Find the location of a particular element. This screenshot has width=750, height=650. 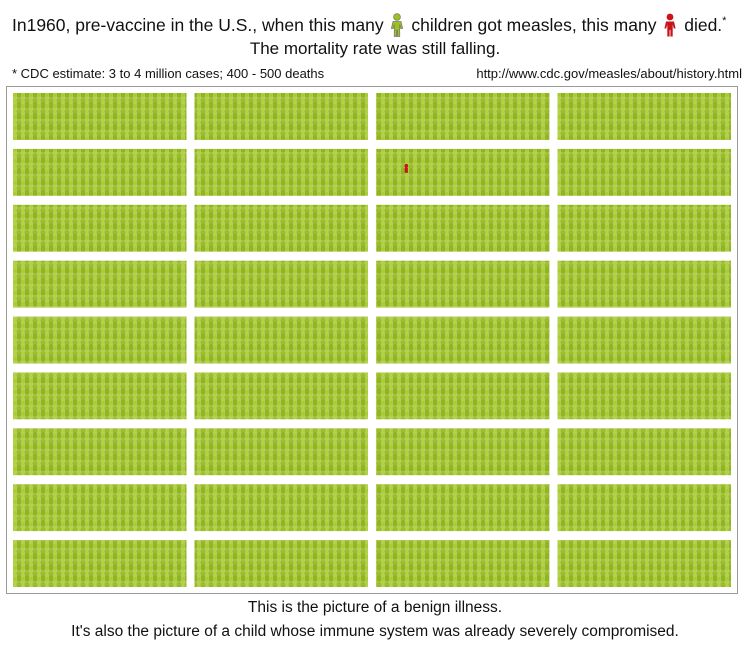

caption-benign: This is the picture of a benign illness. is located at coordinates (375, 607).